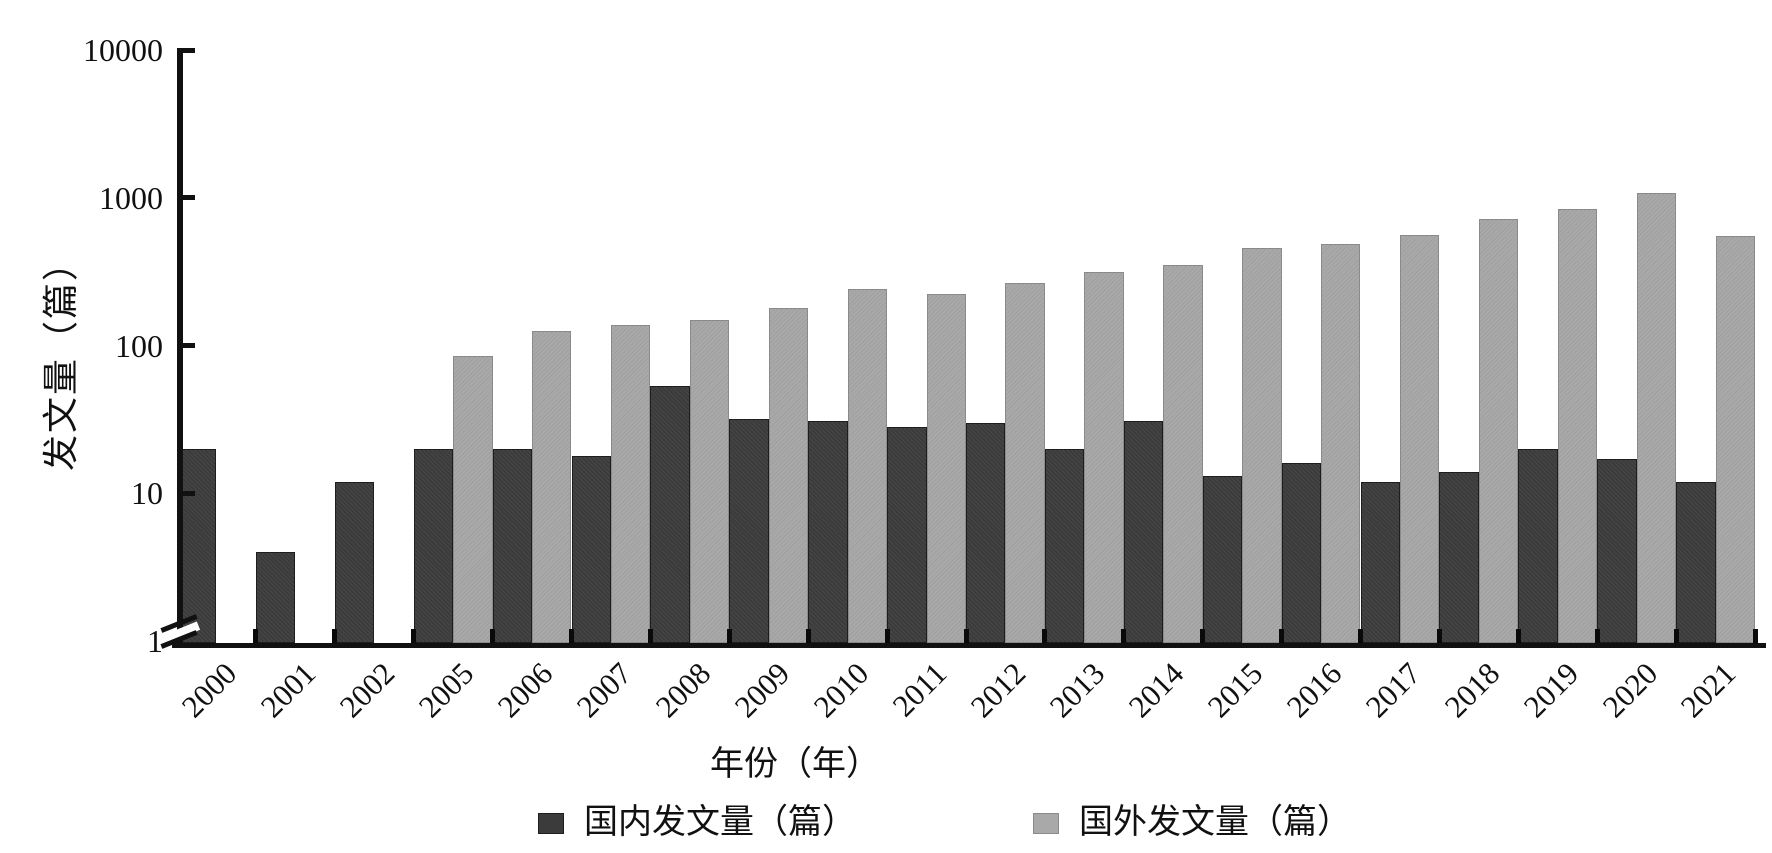 The image size is (1772, 853). What do you see at coordinates (1498, 430) in the screenshot?
I see `bar-foreign-2018` at bounding box center [1498, 430].